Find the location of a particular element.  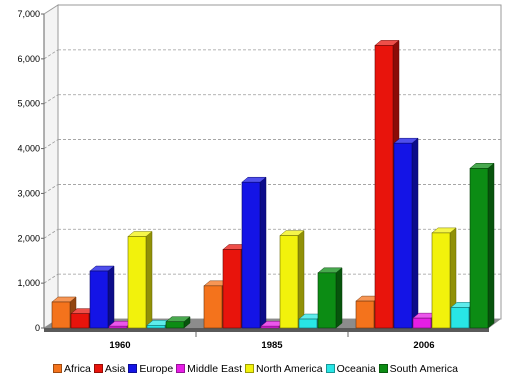

bar-north-america-2006 is located at coordinates (444, 278).